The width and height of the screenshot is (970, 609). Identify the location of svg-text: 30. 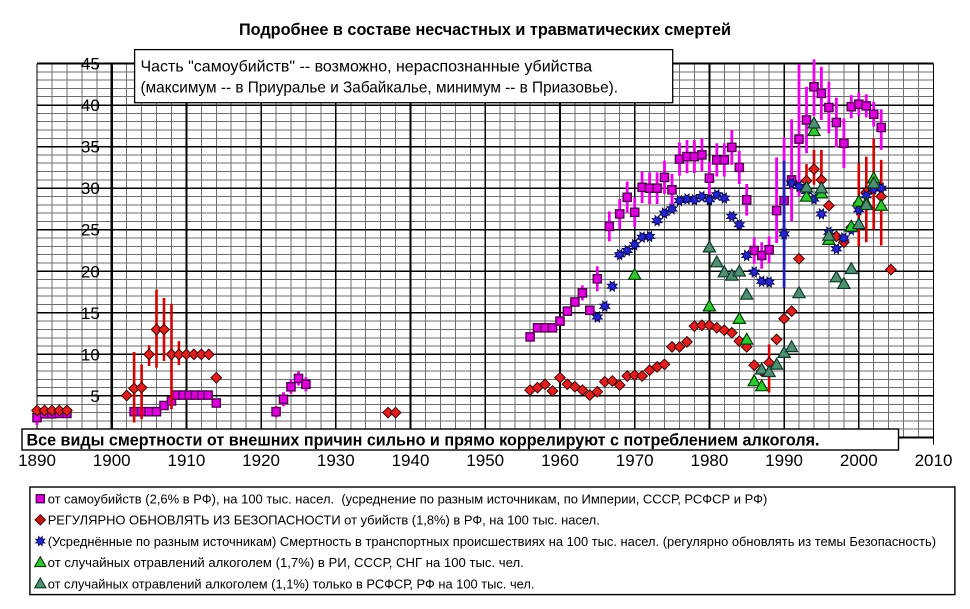
(90, 188).